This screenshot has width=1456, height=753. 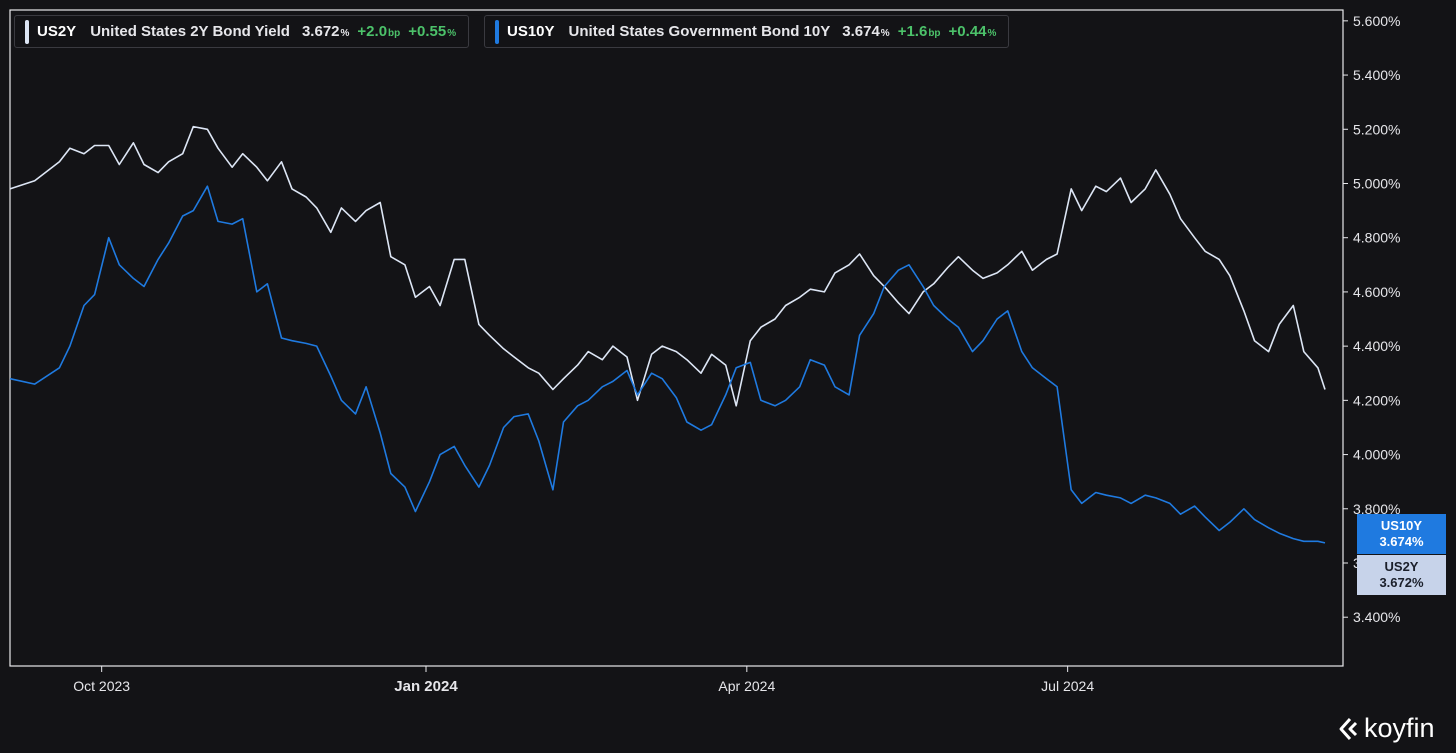 What do you see at coordinates (1376, 292) in the screenshot?
I see `y-tick-label: 4.600%` at bounding box center [1376, 292].